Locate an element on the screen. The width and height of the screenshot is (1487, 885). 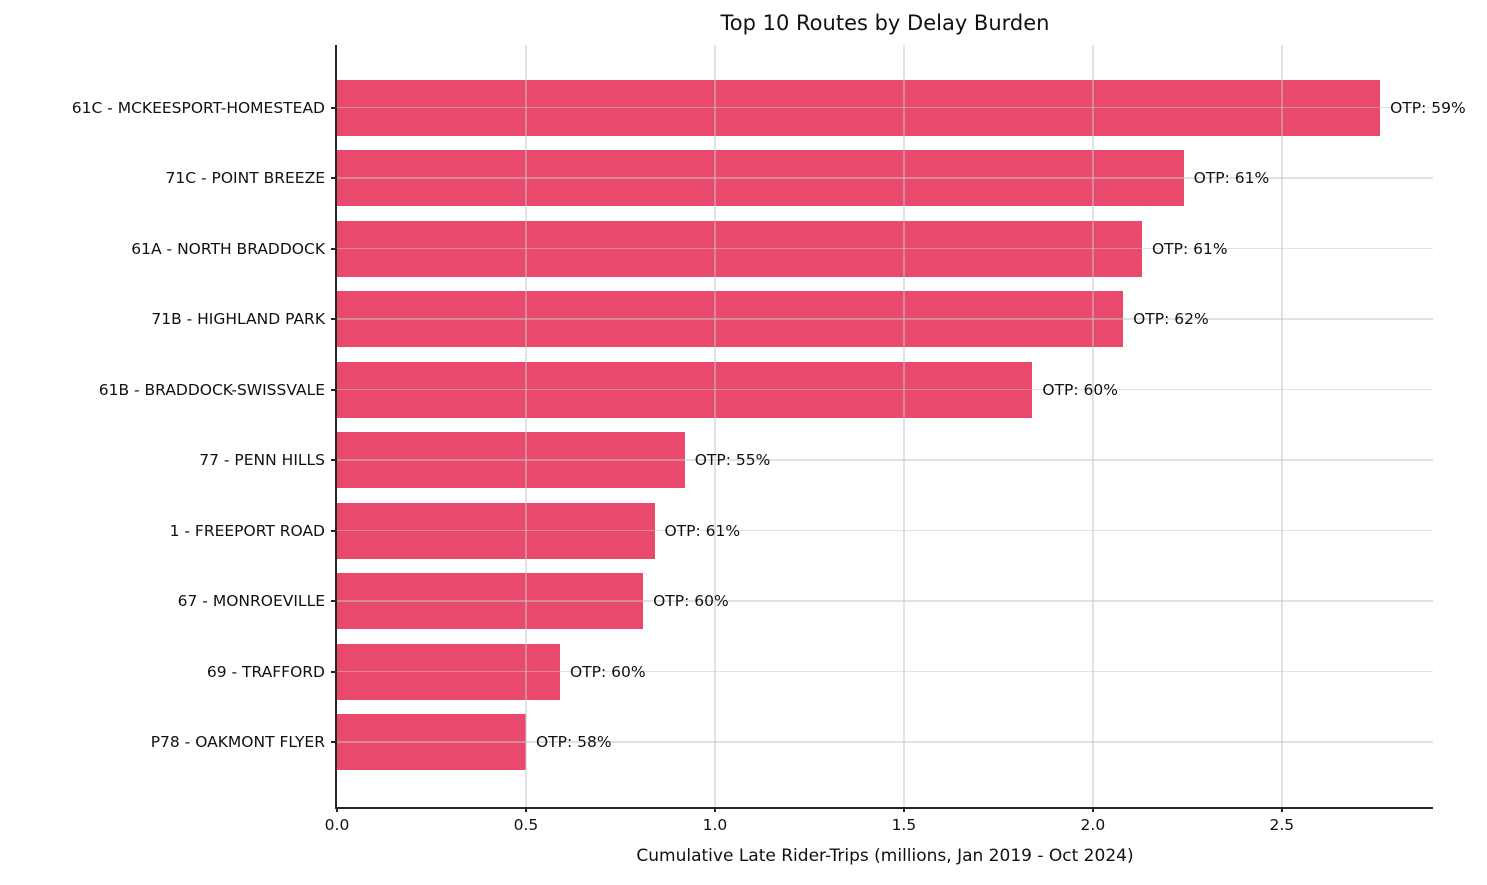
bar-value-label: OTP: 59% is located at coordinates (1428, 107).